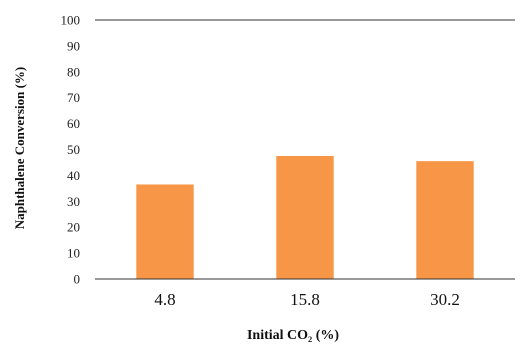  I want to click on x-tick-label: 4.8, so click(164, 299).